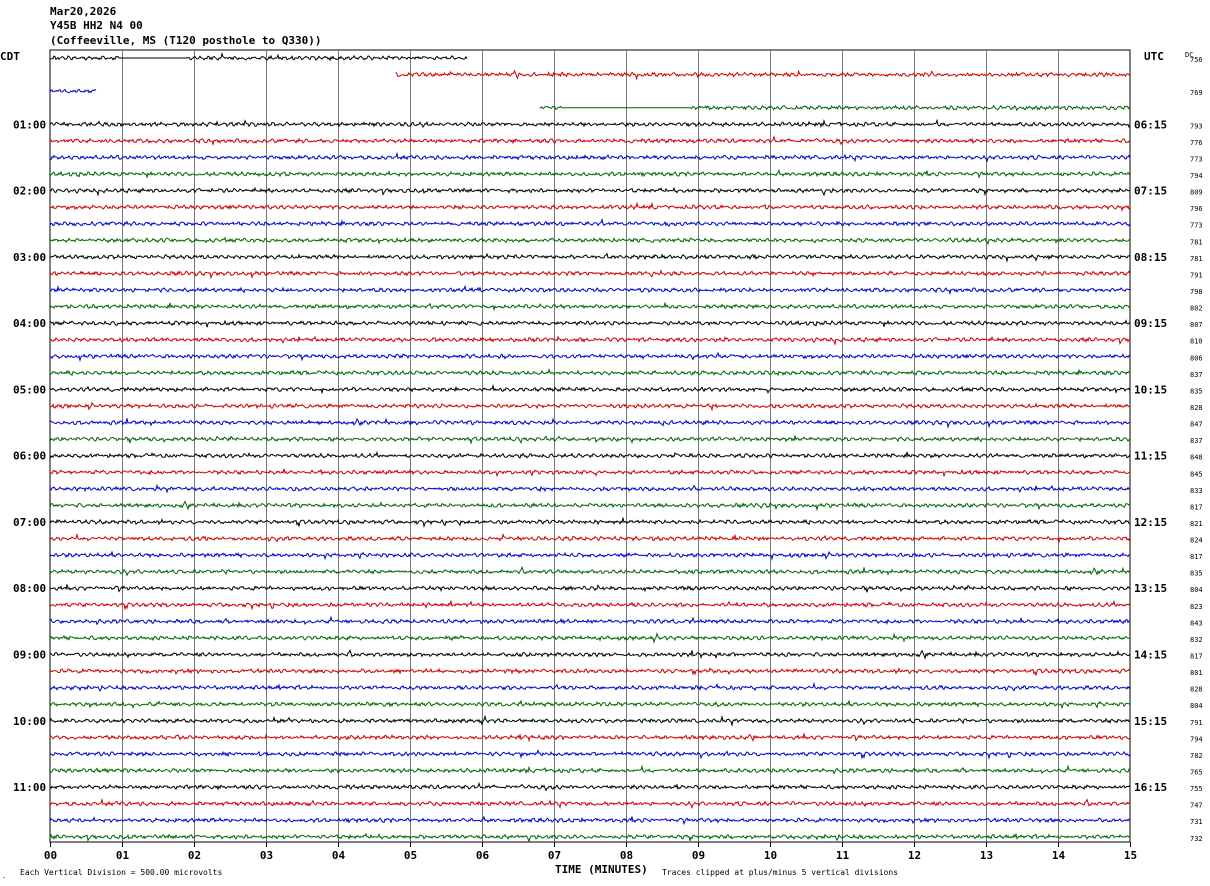 The height and width of the screenshot is (886, 1210). I want to click on dc-offset-value: 756, so click(1196, 60).